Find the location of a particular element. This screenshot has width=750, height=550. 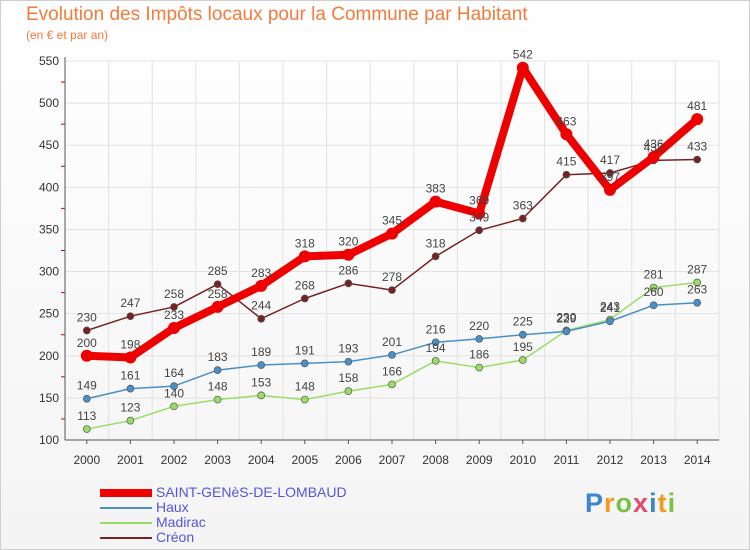

x-tick-label: 2009 is located at coordinates (479, 460).